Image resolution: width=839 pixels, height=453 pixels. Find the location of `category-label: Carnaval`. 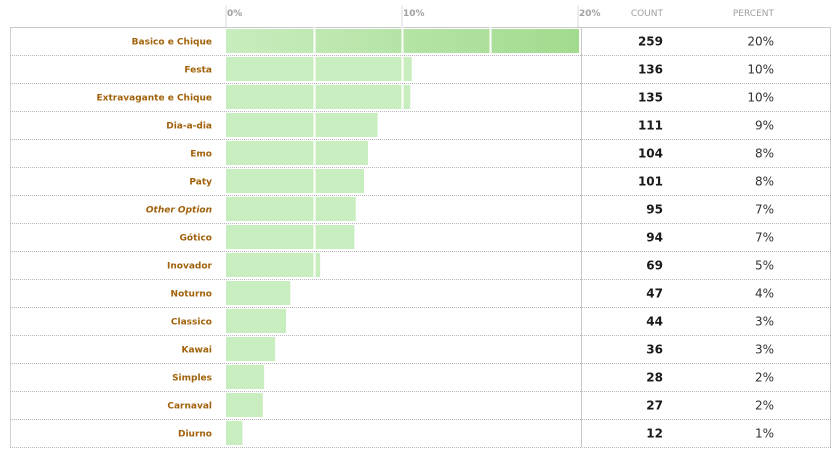

category-label: Carnaval is located at coordinates (189, 407).